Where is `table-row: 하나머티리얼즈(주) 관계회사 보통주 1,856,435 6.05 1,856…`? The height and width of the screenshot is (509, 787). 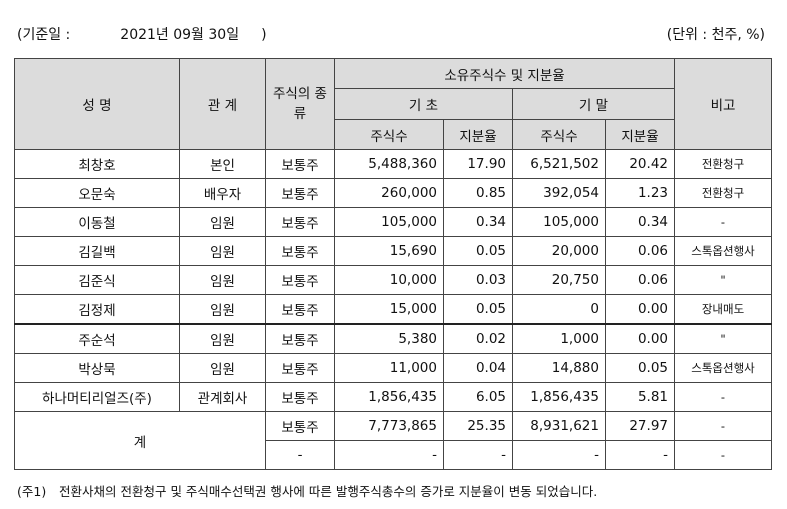 table-row: 하나머티리얼즈(주) 관계회사 보통주 1,856,435 6.05 1,856… is located at coordinates (393, 397).